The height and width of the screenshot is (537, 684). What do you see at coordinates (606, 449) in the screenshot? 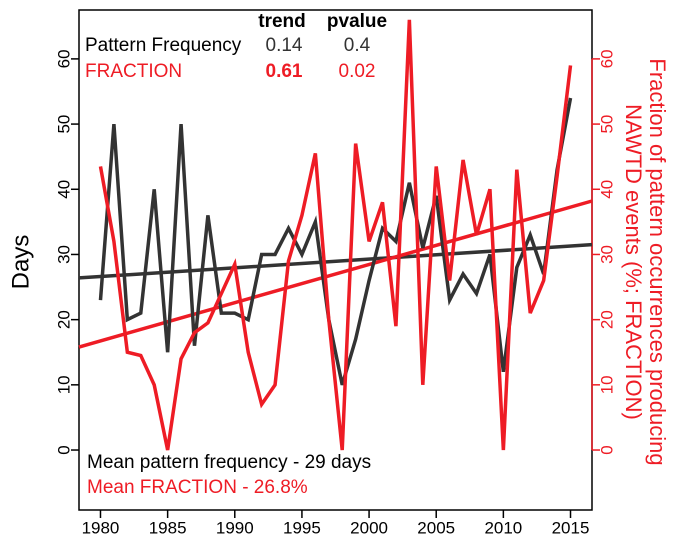
I see `y2-tick-label: 0` at bounding box center [606, 449].